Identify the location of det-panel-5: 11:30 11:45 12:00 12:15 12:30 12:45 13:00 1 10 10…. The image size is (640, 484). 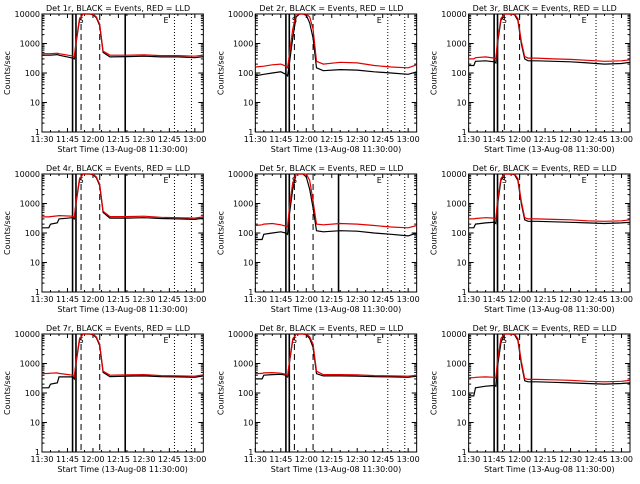
(317, 239).